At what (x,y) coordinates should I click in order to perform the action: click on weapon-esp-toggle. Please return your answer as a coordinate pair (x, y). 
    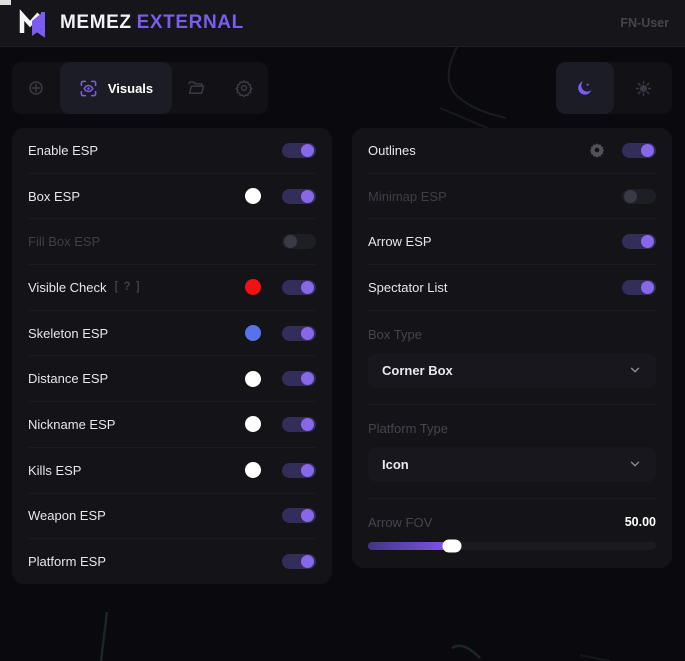
    Looking at the image, I should click on (299, 516).